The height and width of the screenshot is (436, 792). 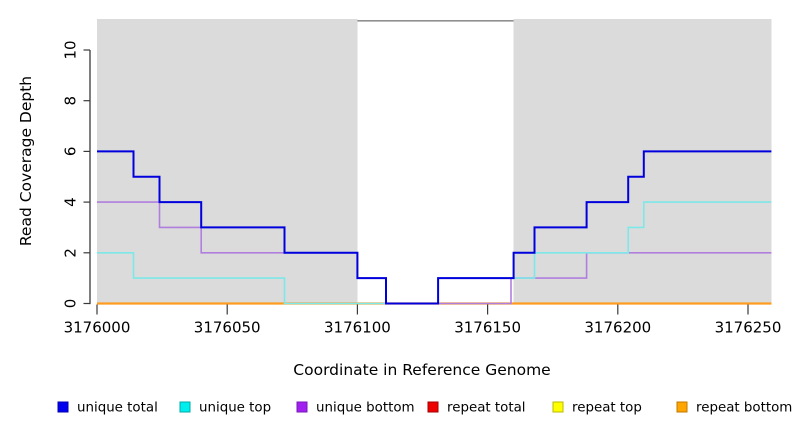 What do you see at coordinates (63, 407) in the screenshot?
I see `legend-swatch-unique-total` at bounding box center [63, 407].